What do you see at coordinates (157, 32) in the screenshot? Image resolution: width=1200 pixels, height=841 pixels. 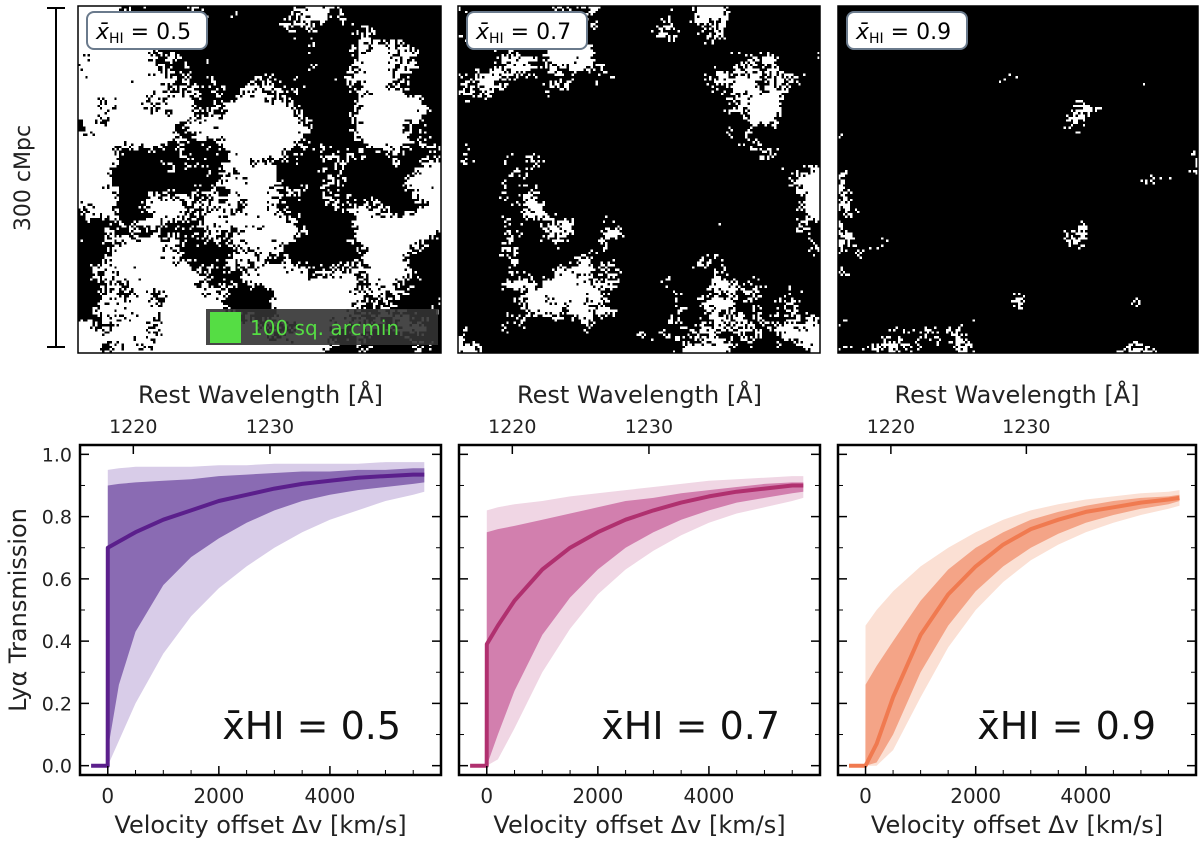 I see `map-label-value: = 0.5` at bounding box center [157, 32].